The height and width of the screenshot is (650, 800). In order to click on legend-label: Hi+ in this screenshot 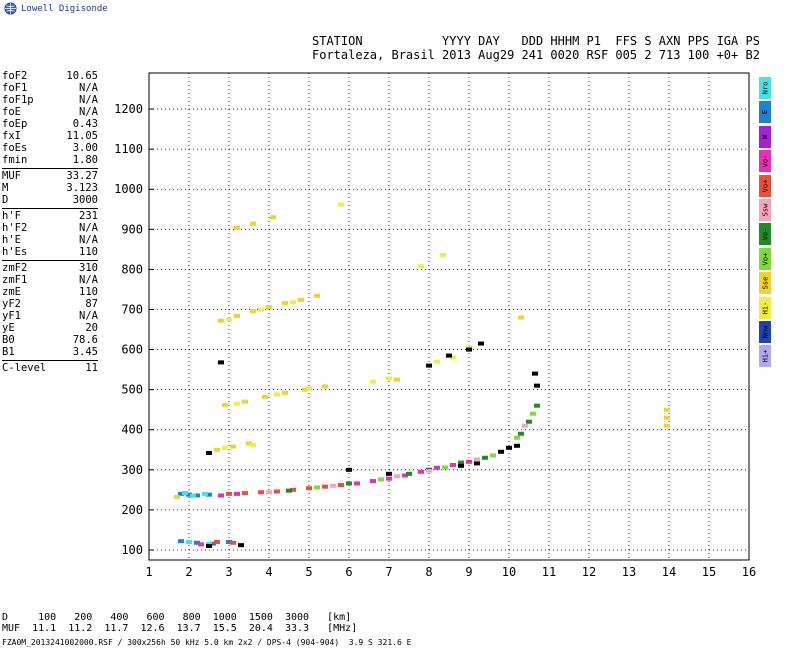, I will do `click(765, 356)`.